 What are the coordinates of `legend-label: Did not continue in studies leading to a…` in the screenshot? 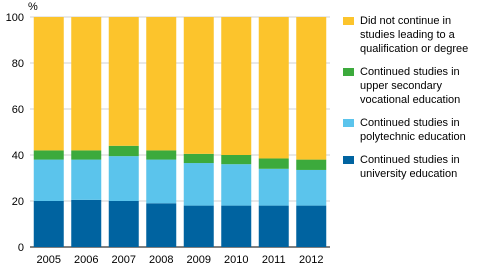 It's located at (414, 35).